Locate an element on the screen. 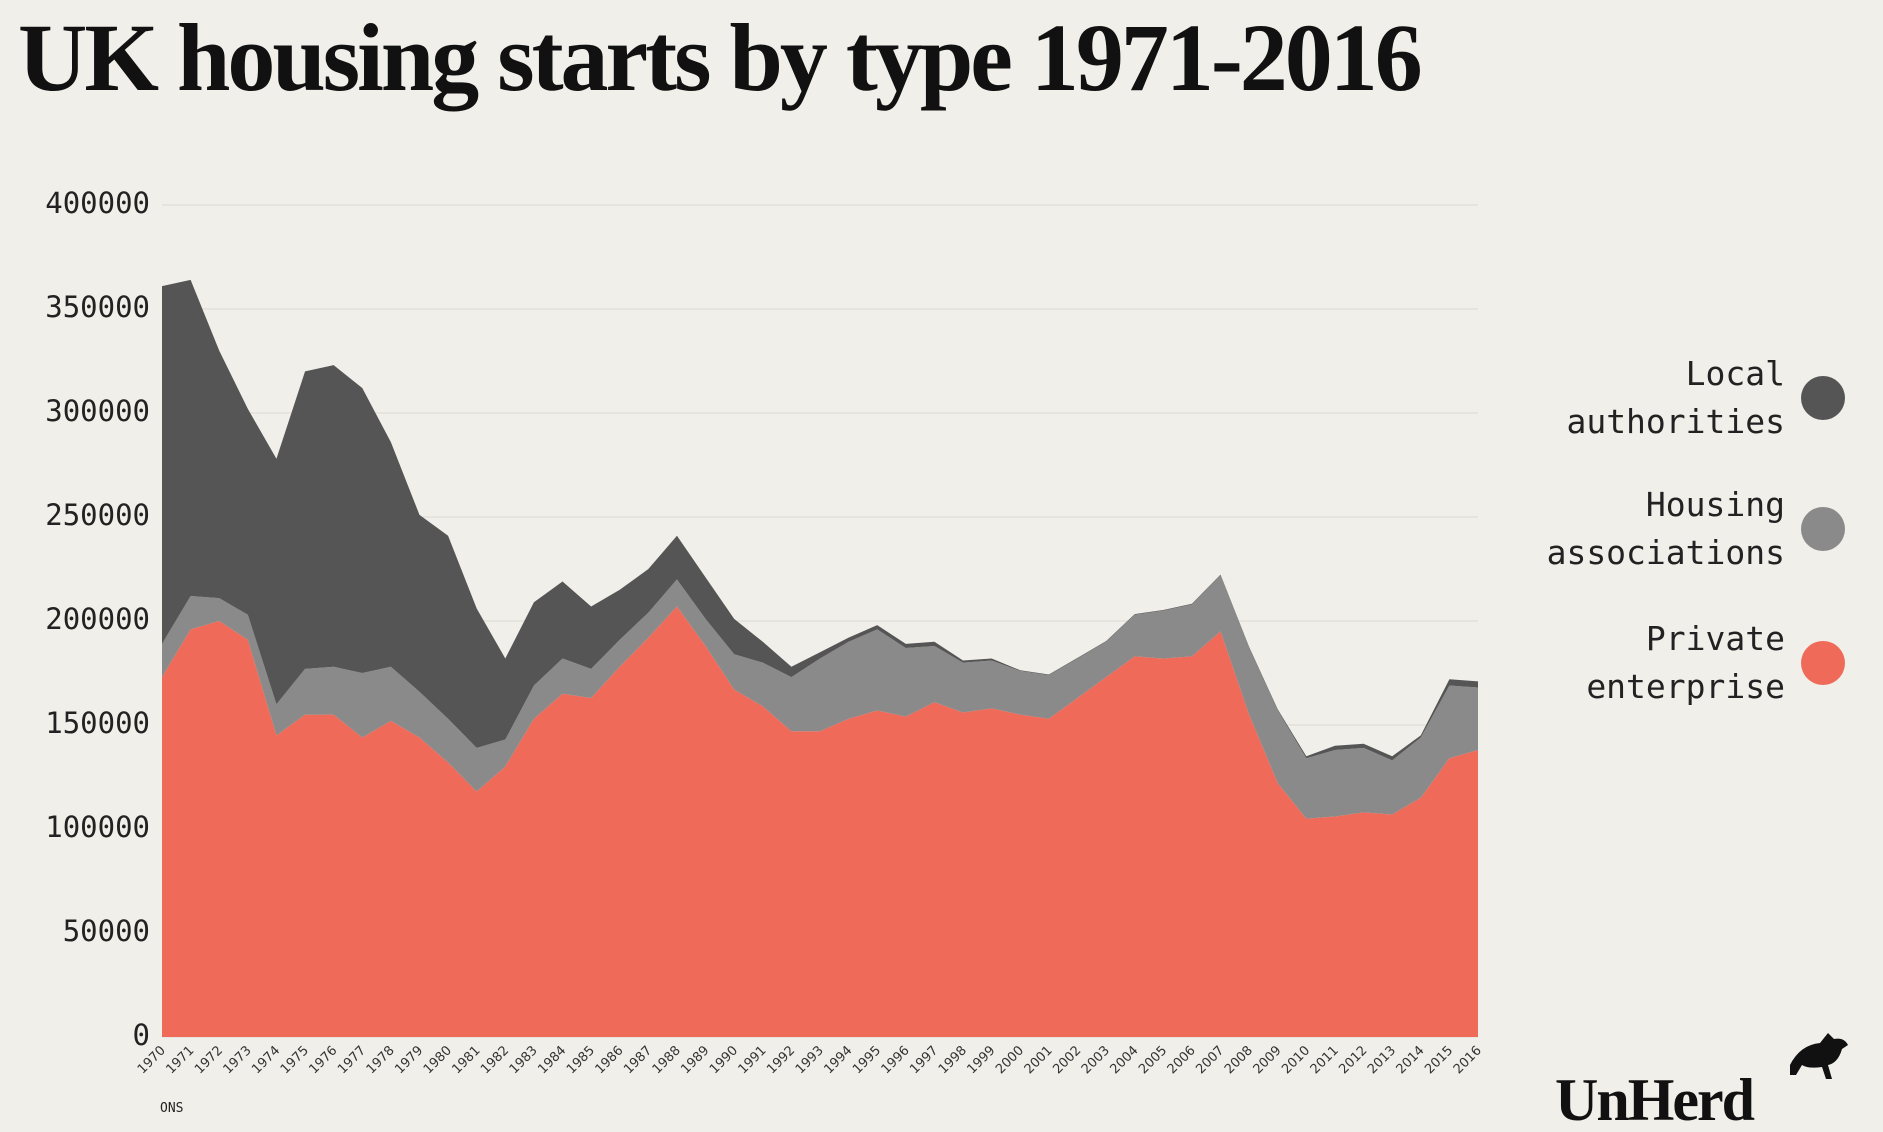 This screenshot has width=1883, height=1132. x-tick-label: 1974 is located at coordinates (266, 1060).